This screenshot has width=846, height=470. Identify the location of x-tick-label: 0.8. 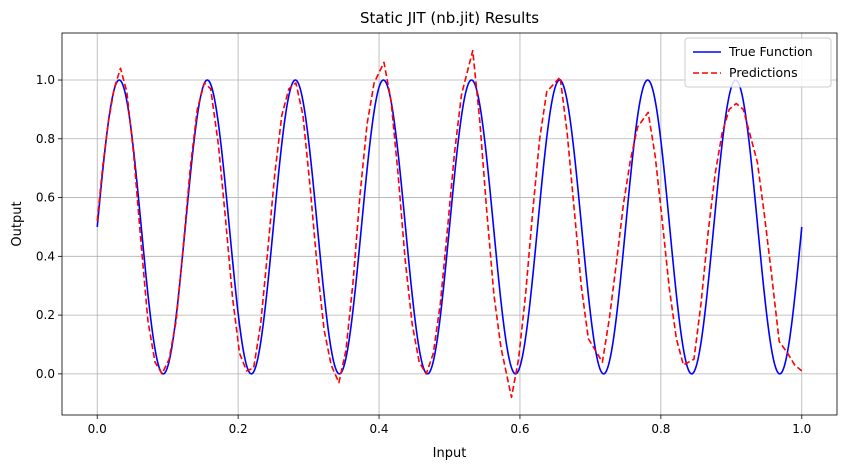
(660, 429).